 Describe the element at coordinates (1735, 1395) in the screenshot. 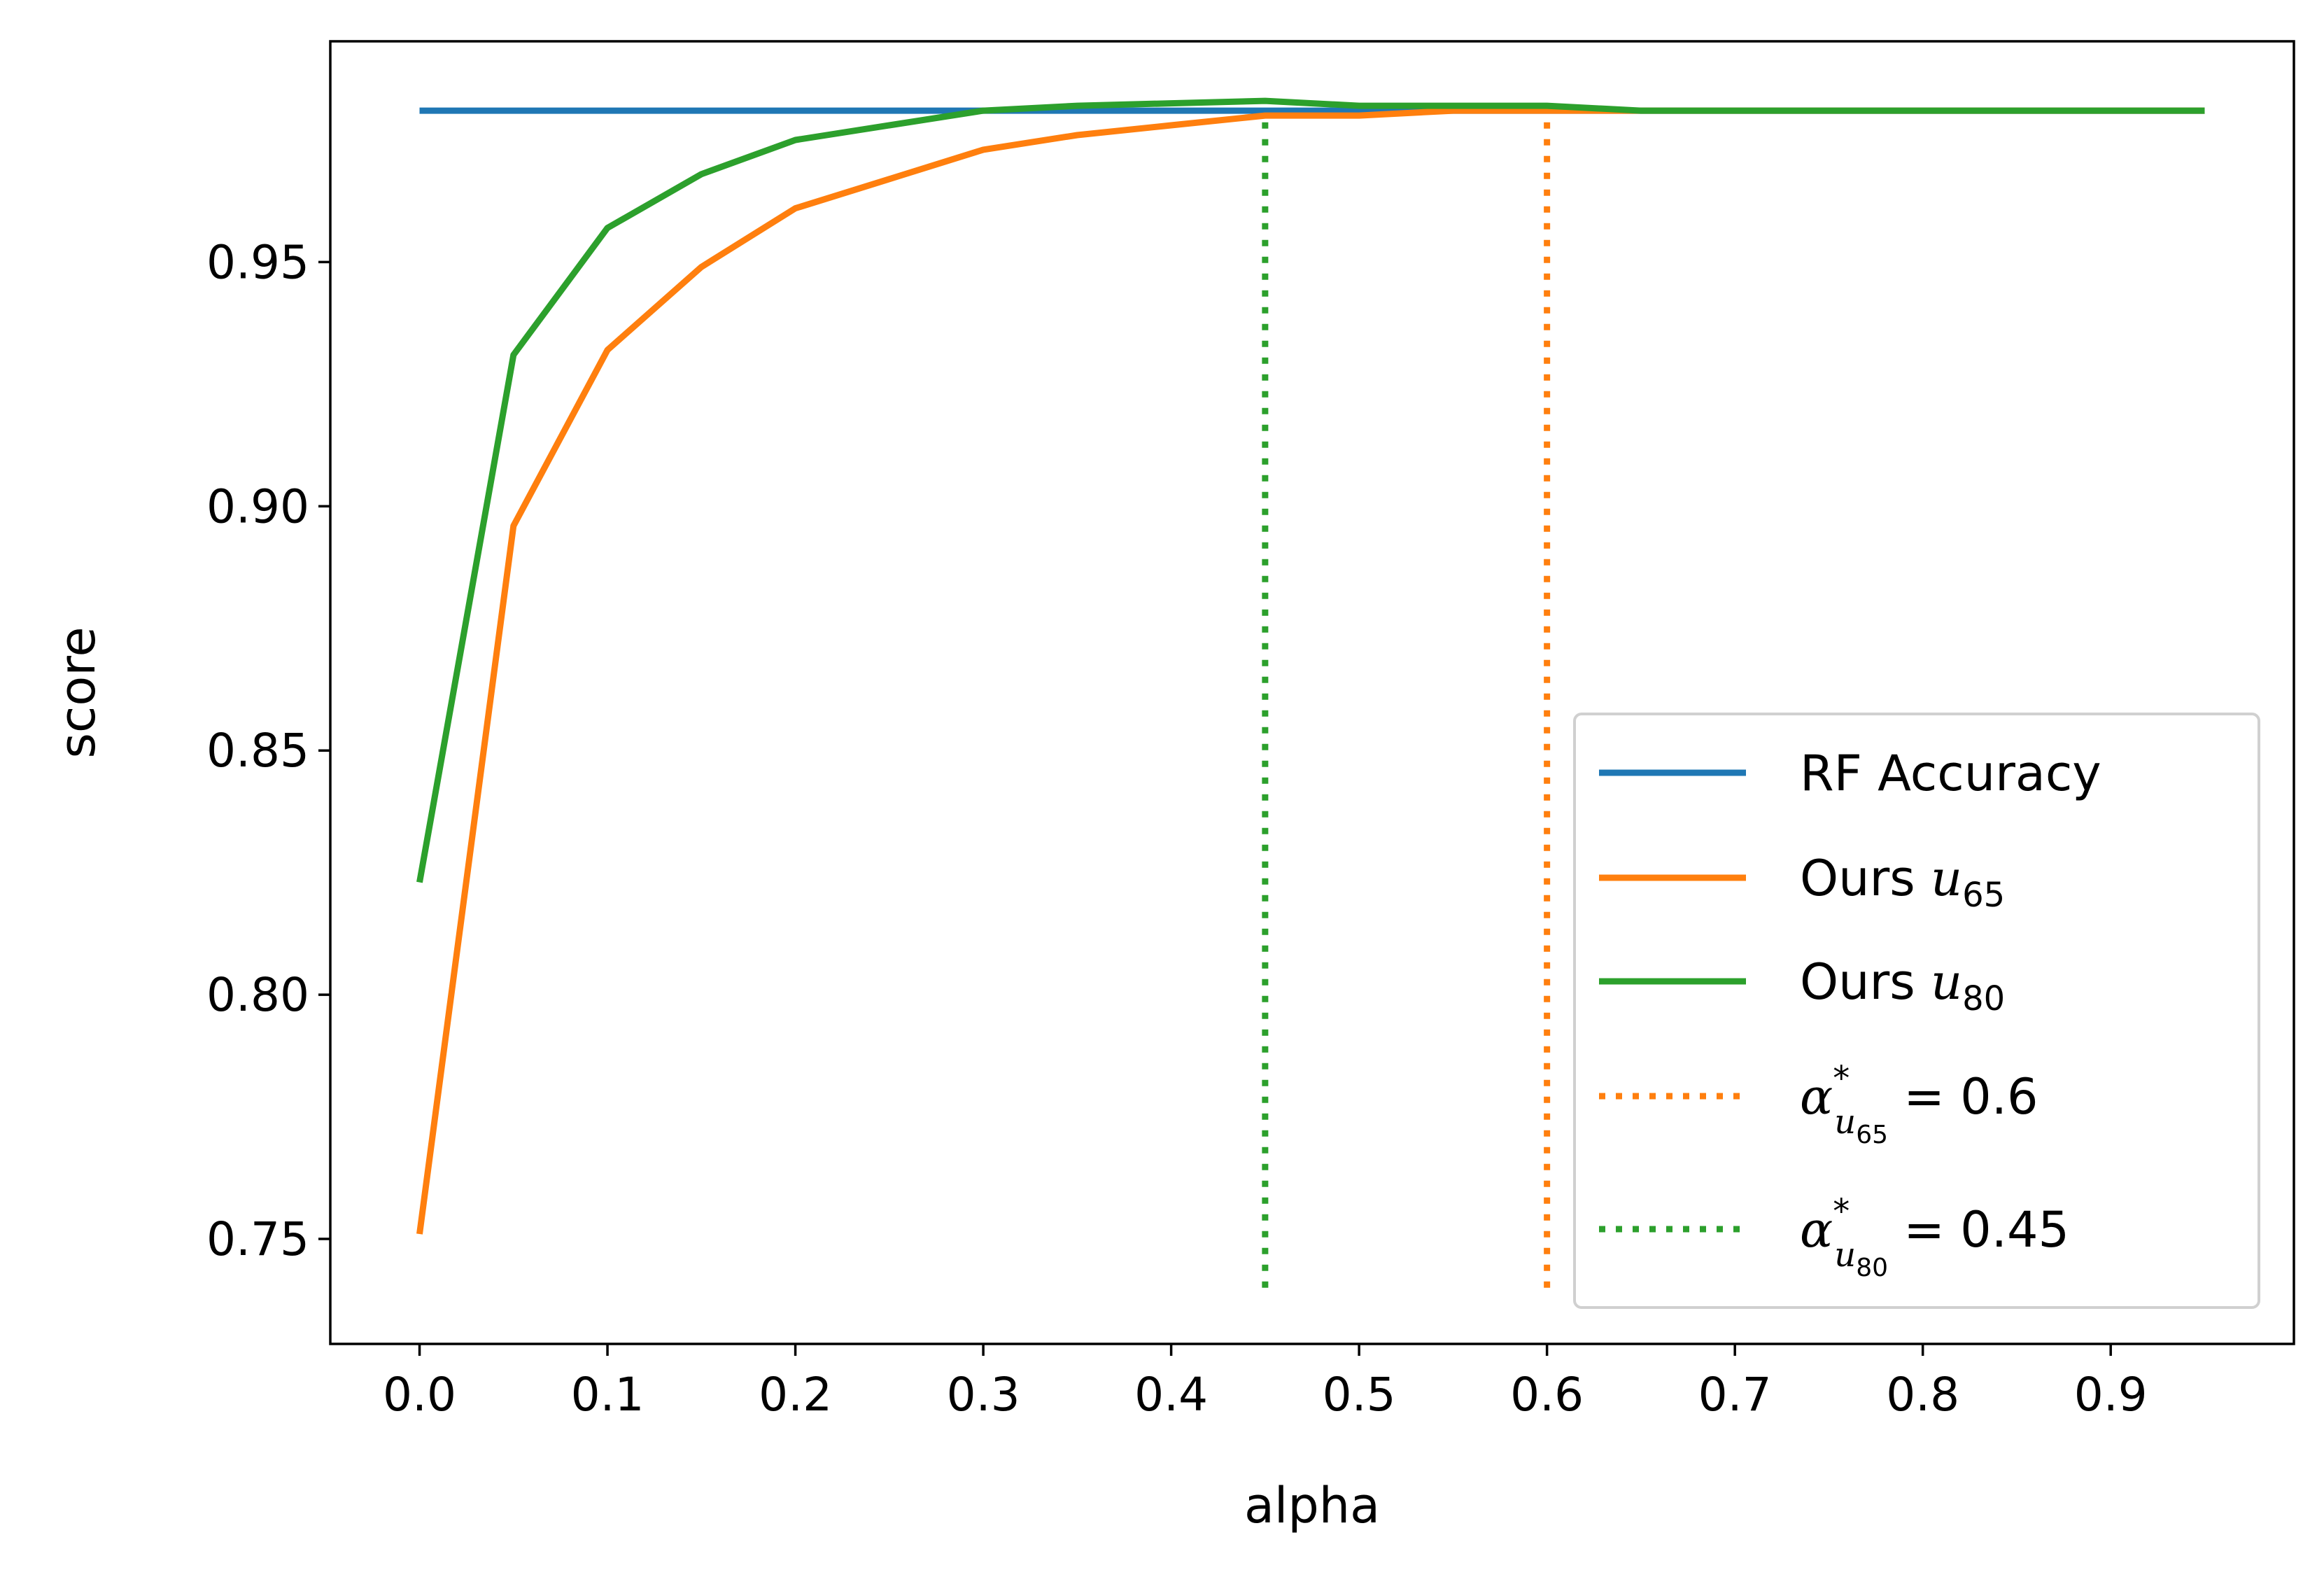

I see `x-tick-label: 0.7` at that location.